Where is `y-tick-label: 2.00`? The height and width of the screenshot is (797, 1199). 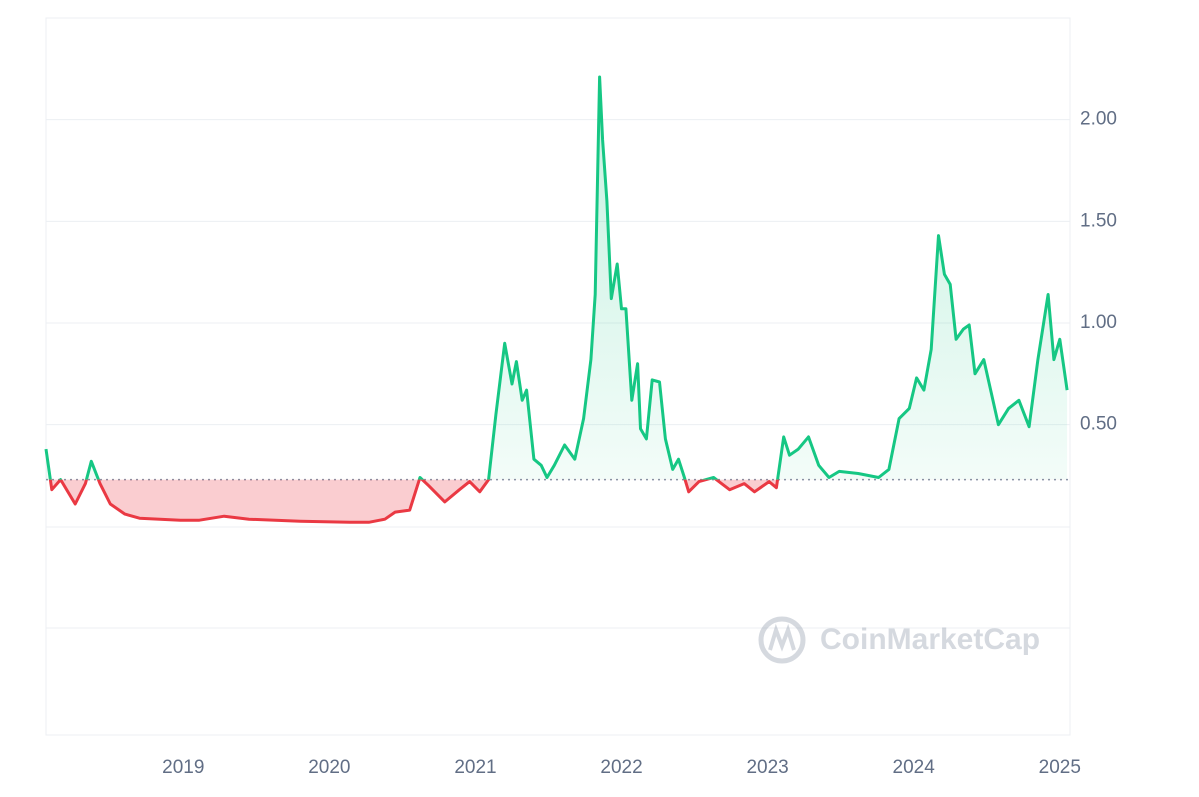
y-tick-label: 2.00 is located at coordinates (1098, 119).